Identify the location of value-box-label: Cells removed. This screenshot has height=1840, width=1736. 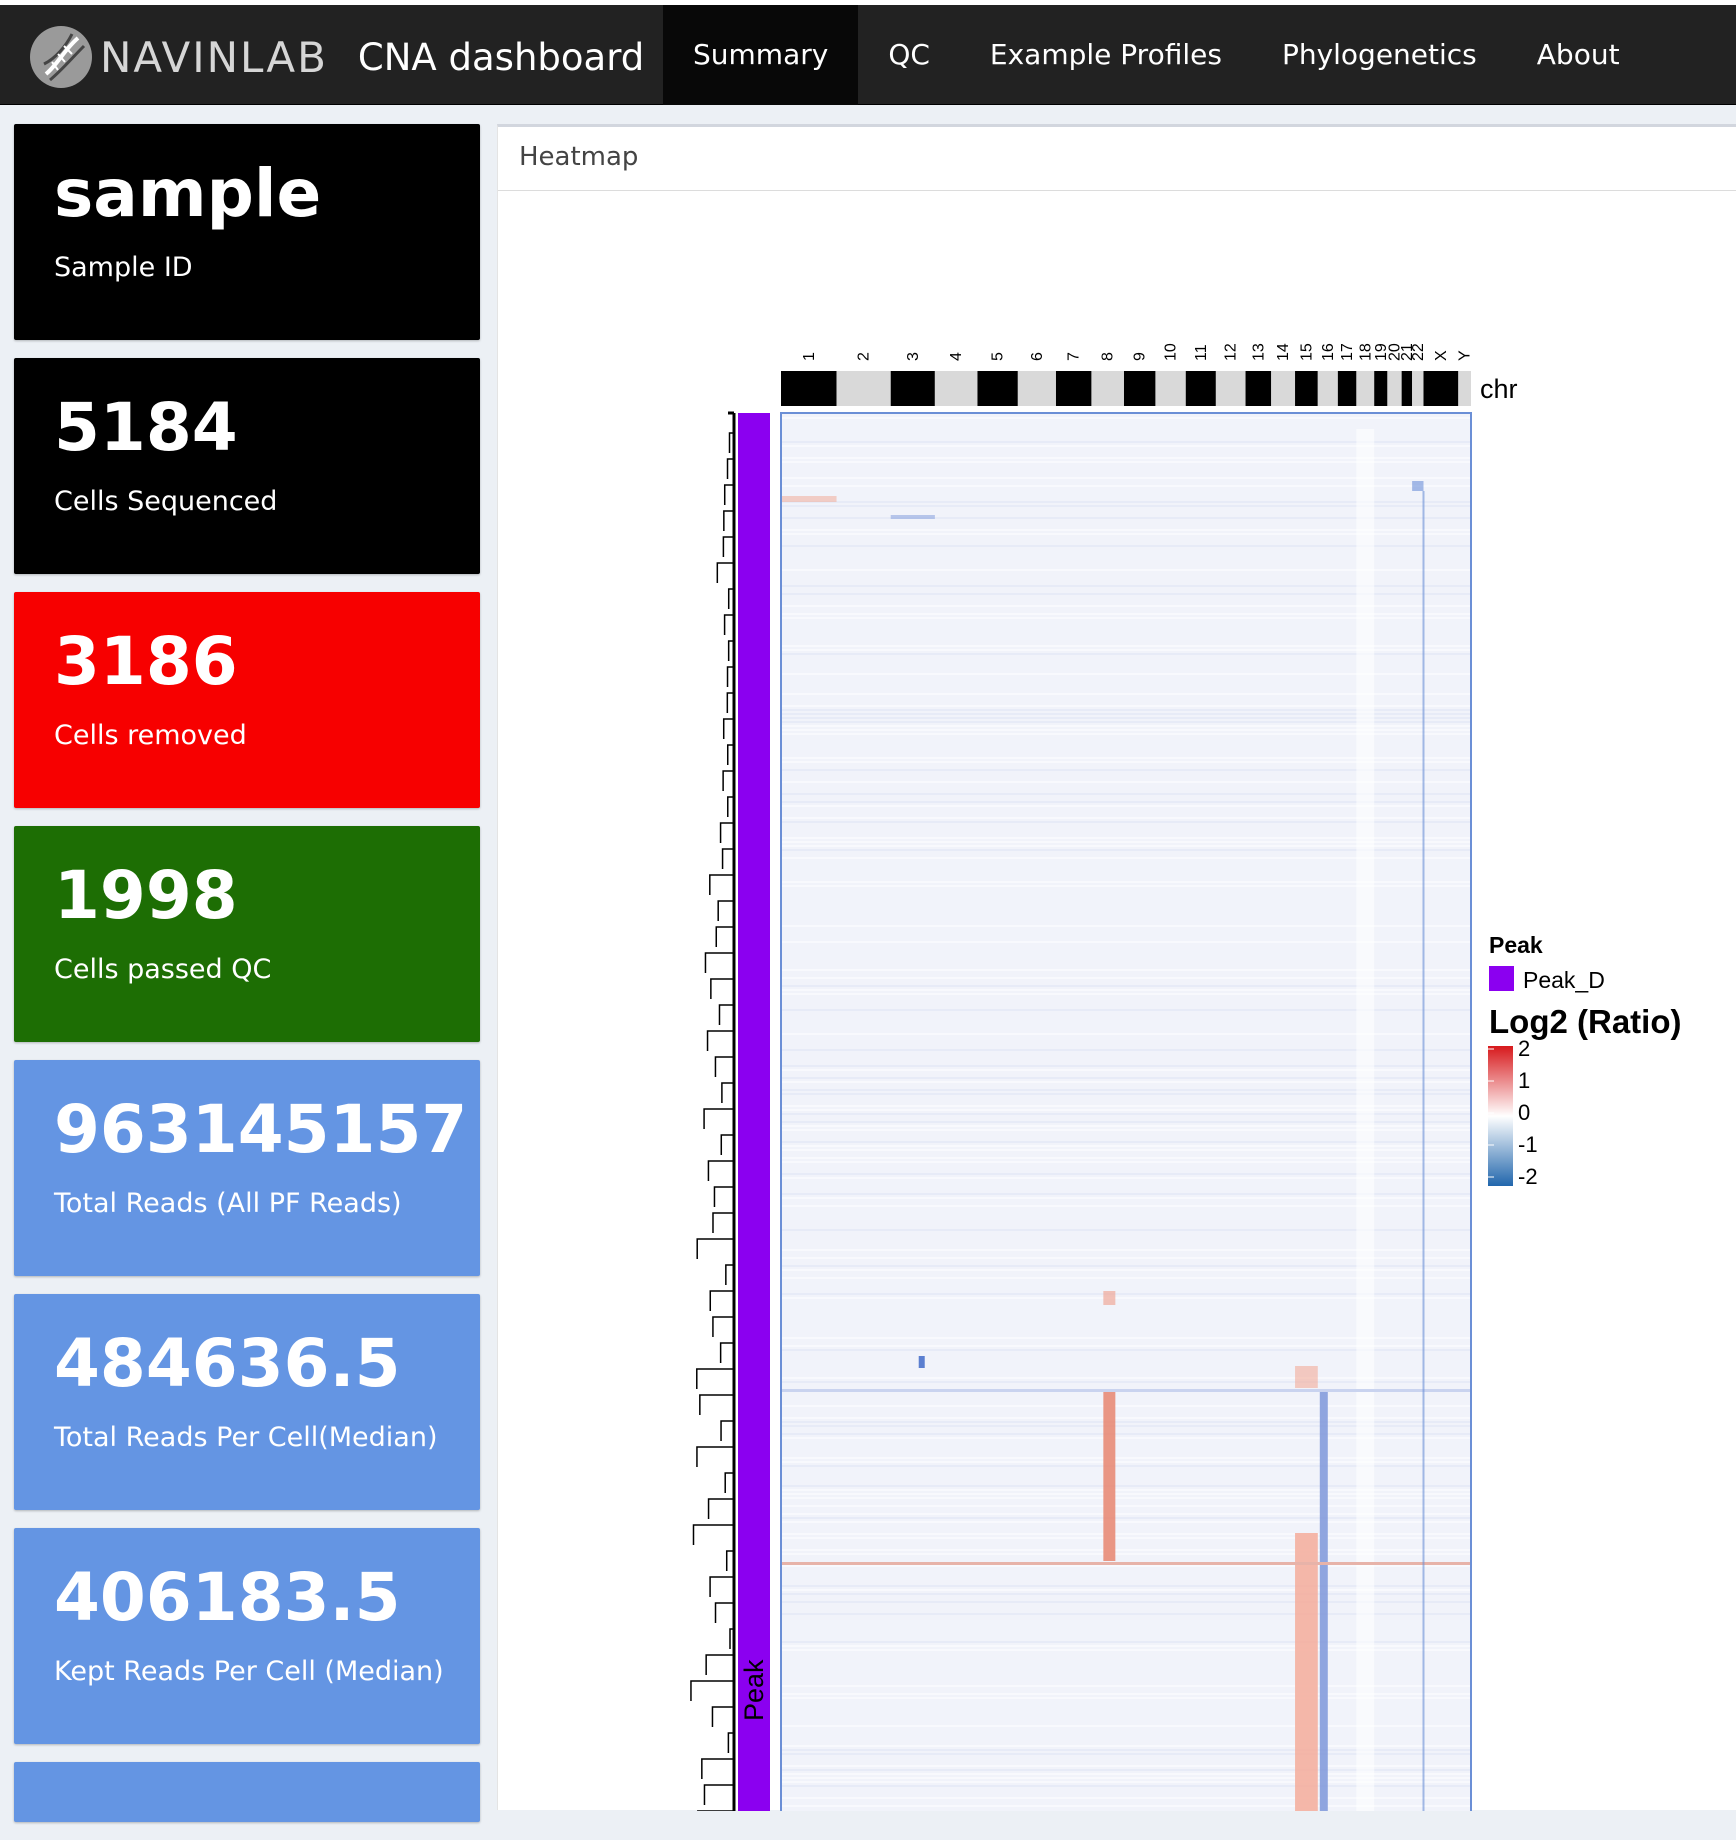
(150, 735).